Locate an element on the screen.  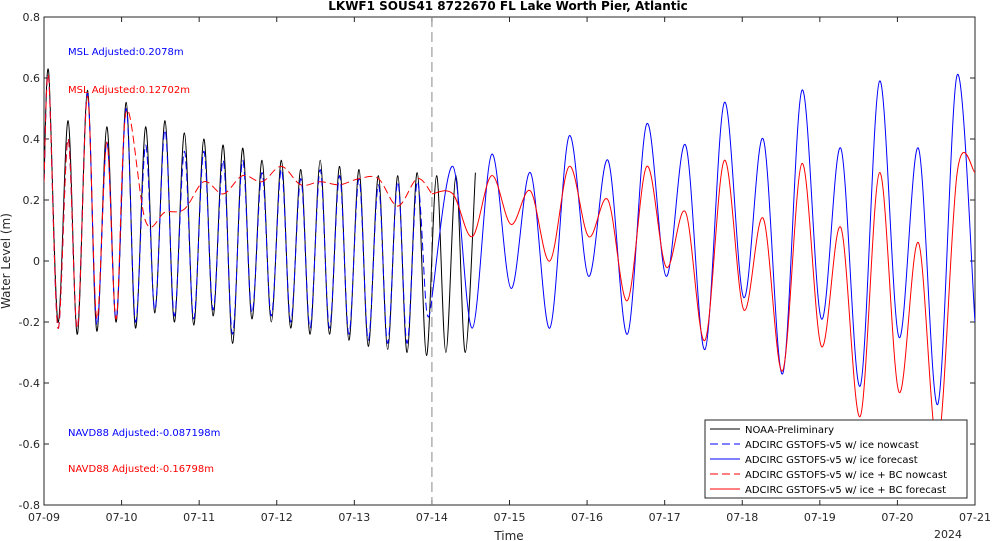
legend-entry: NOAA-Preliminary is located at coordinates (789, 430).